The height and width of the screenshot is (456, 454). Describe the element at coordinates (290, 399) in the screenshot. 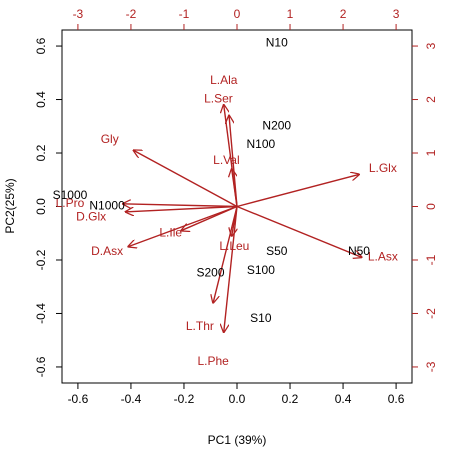

I see `x-tick-label: 0.2` at that location.